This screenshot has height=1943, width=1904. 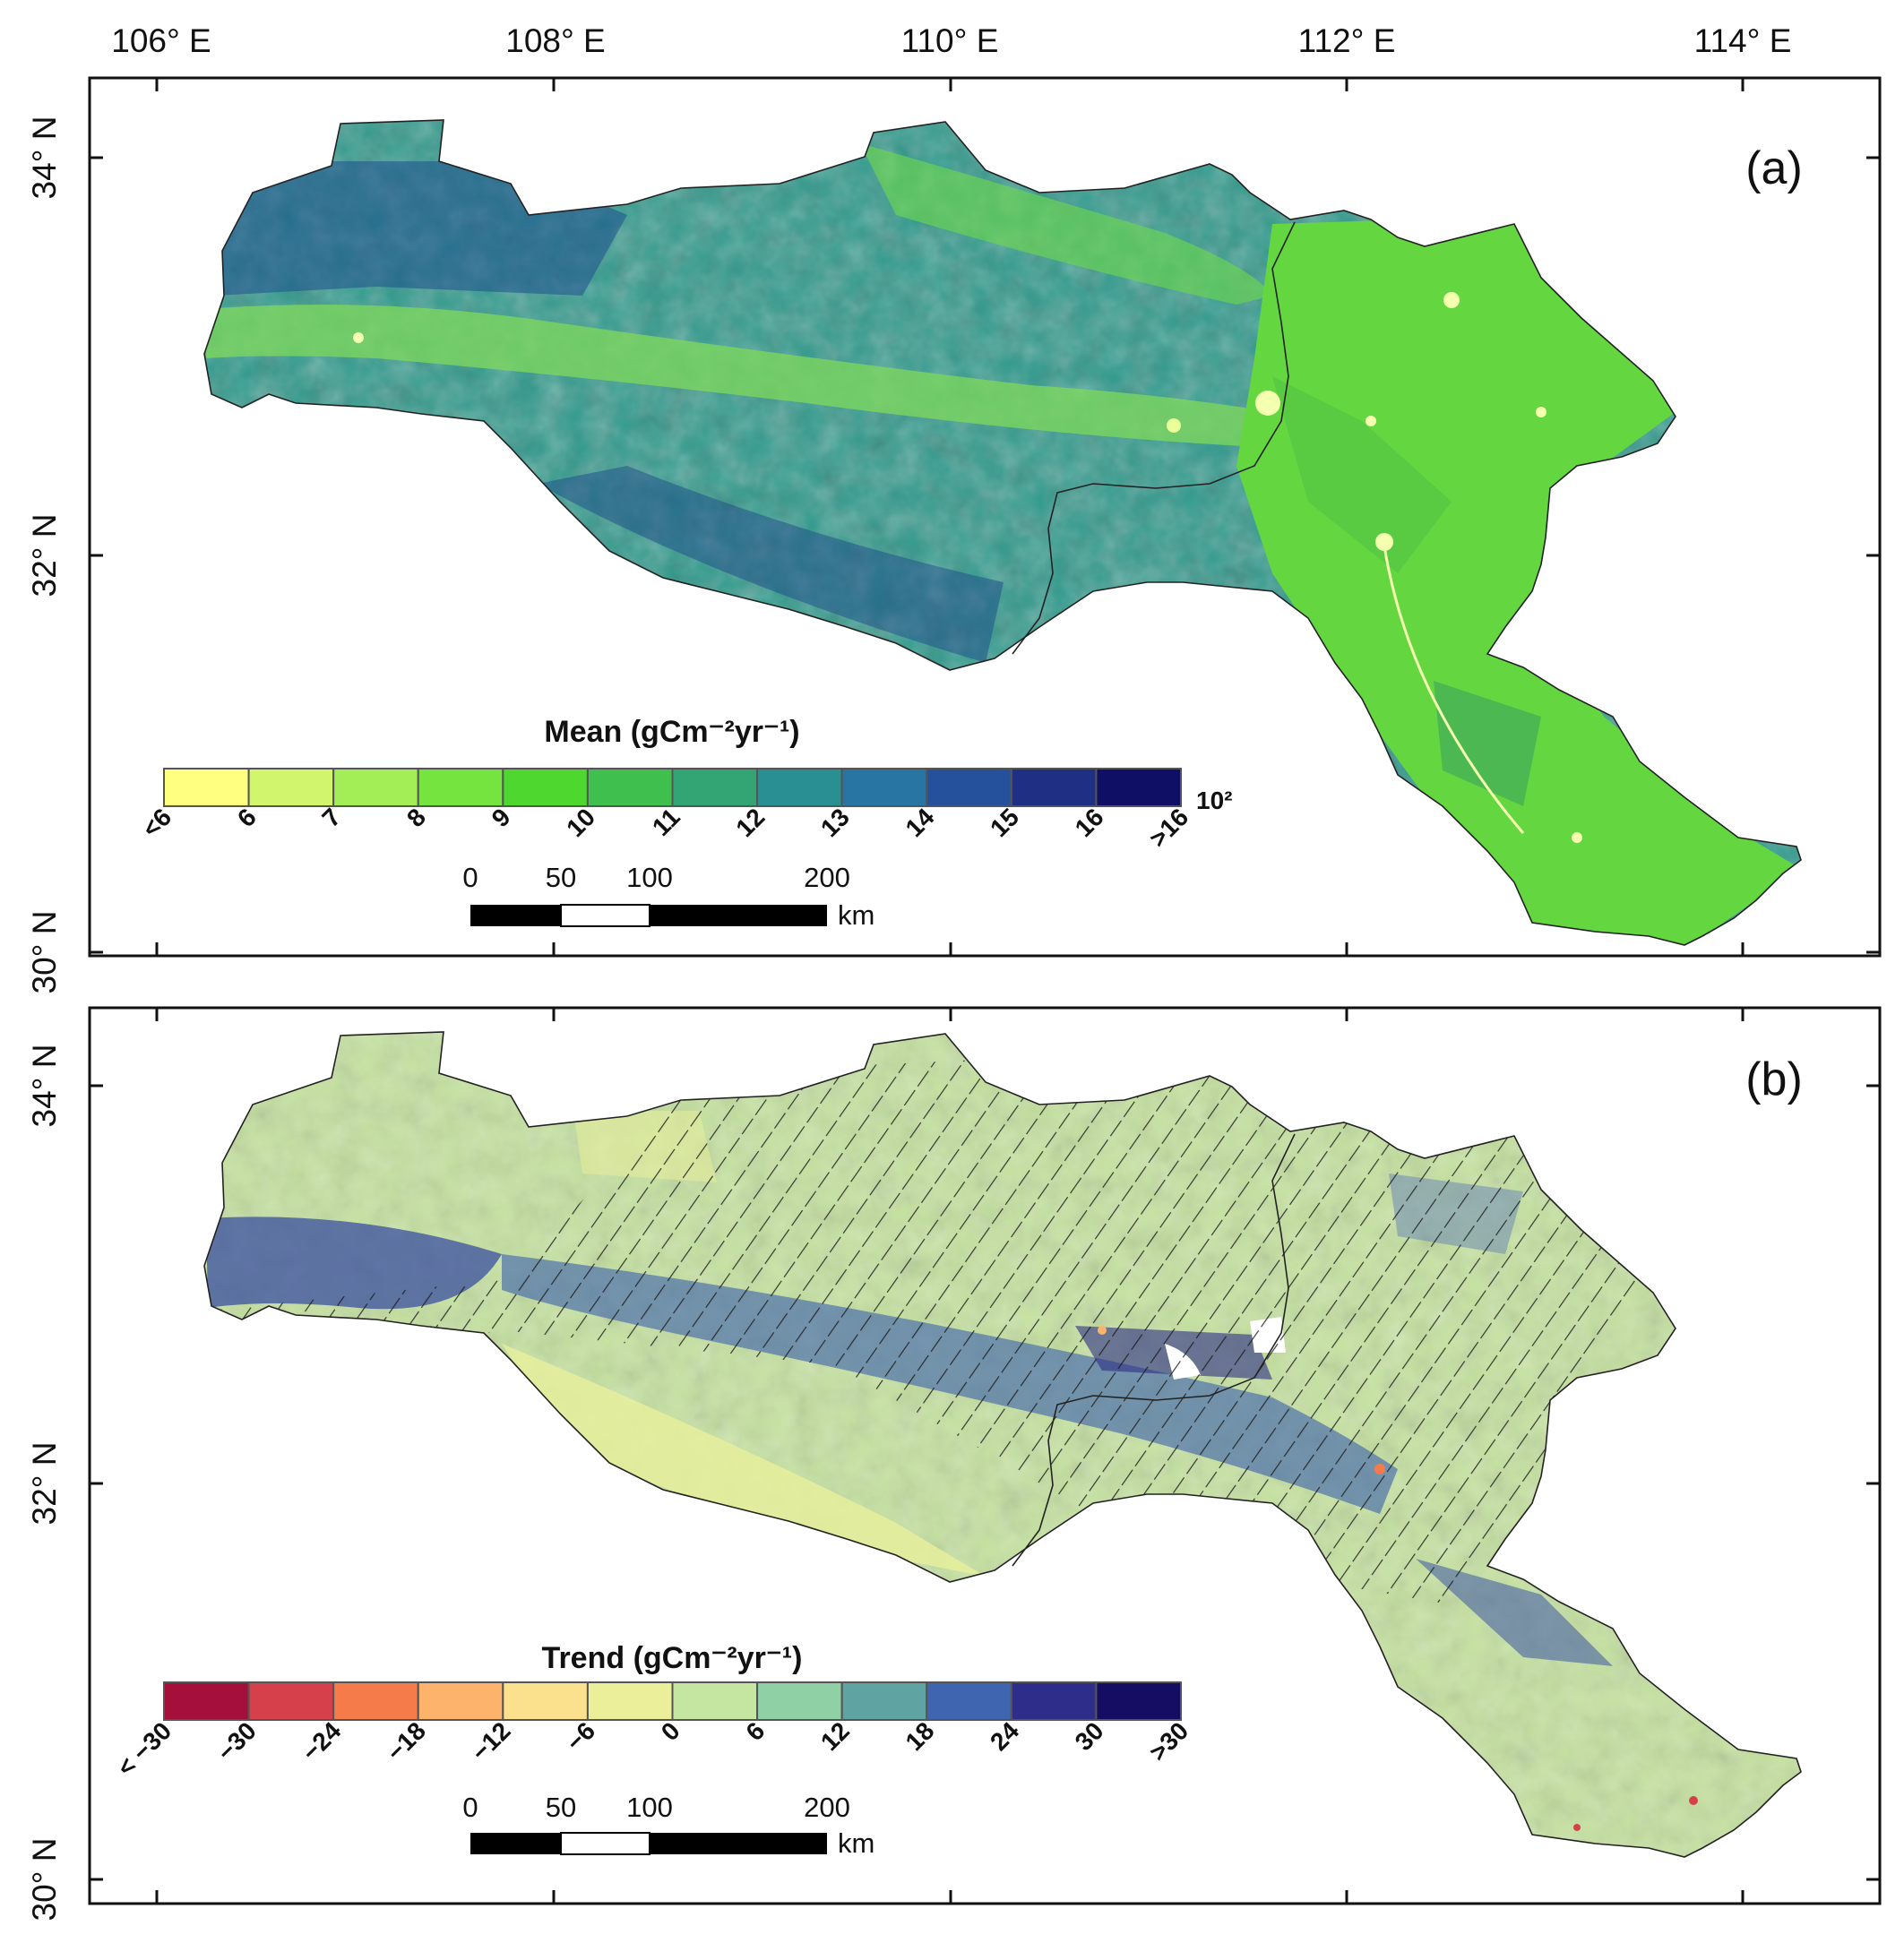 What do you see at coordinates (1347, 41) in the screenshot?
I see `lon-label-112: 112° E` at bounding box center [1347, 41].